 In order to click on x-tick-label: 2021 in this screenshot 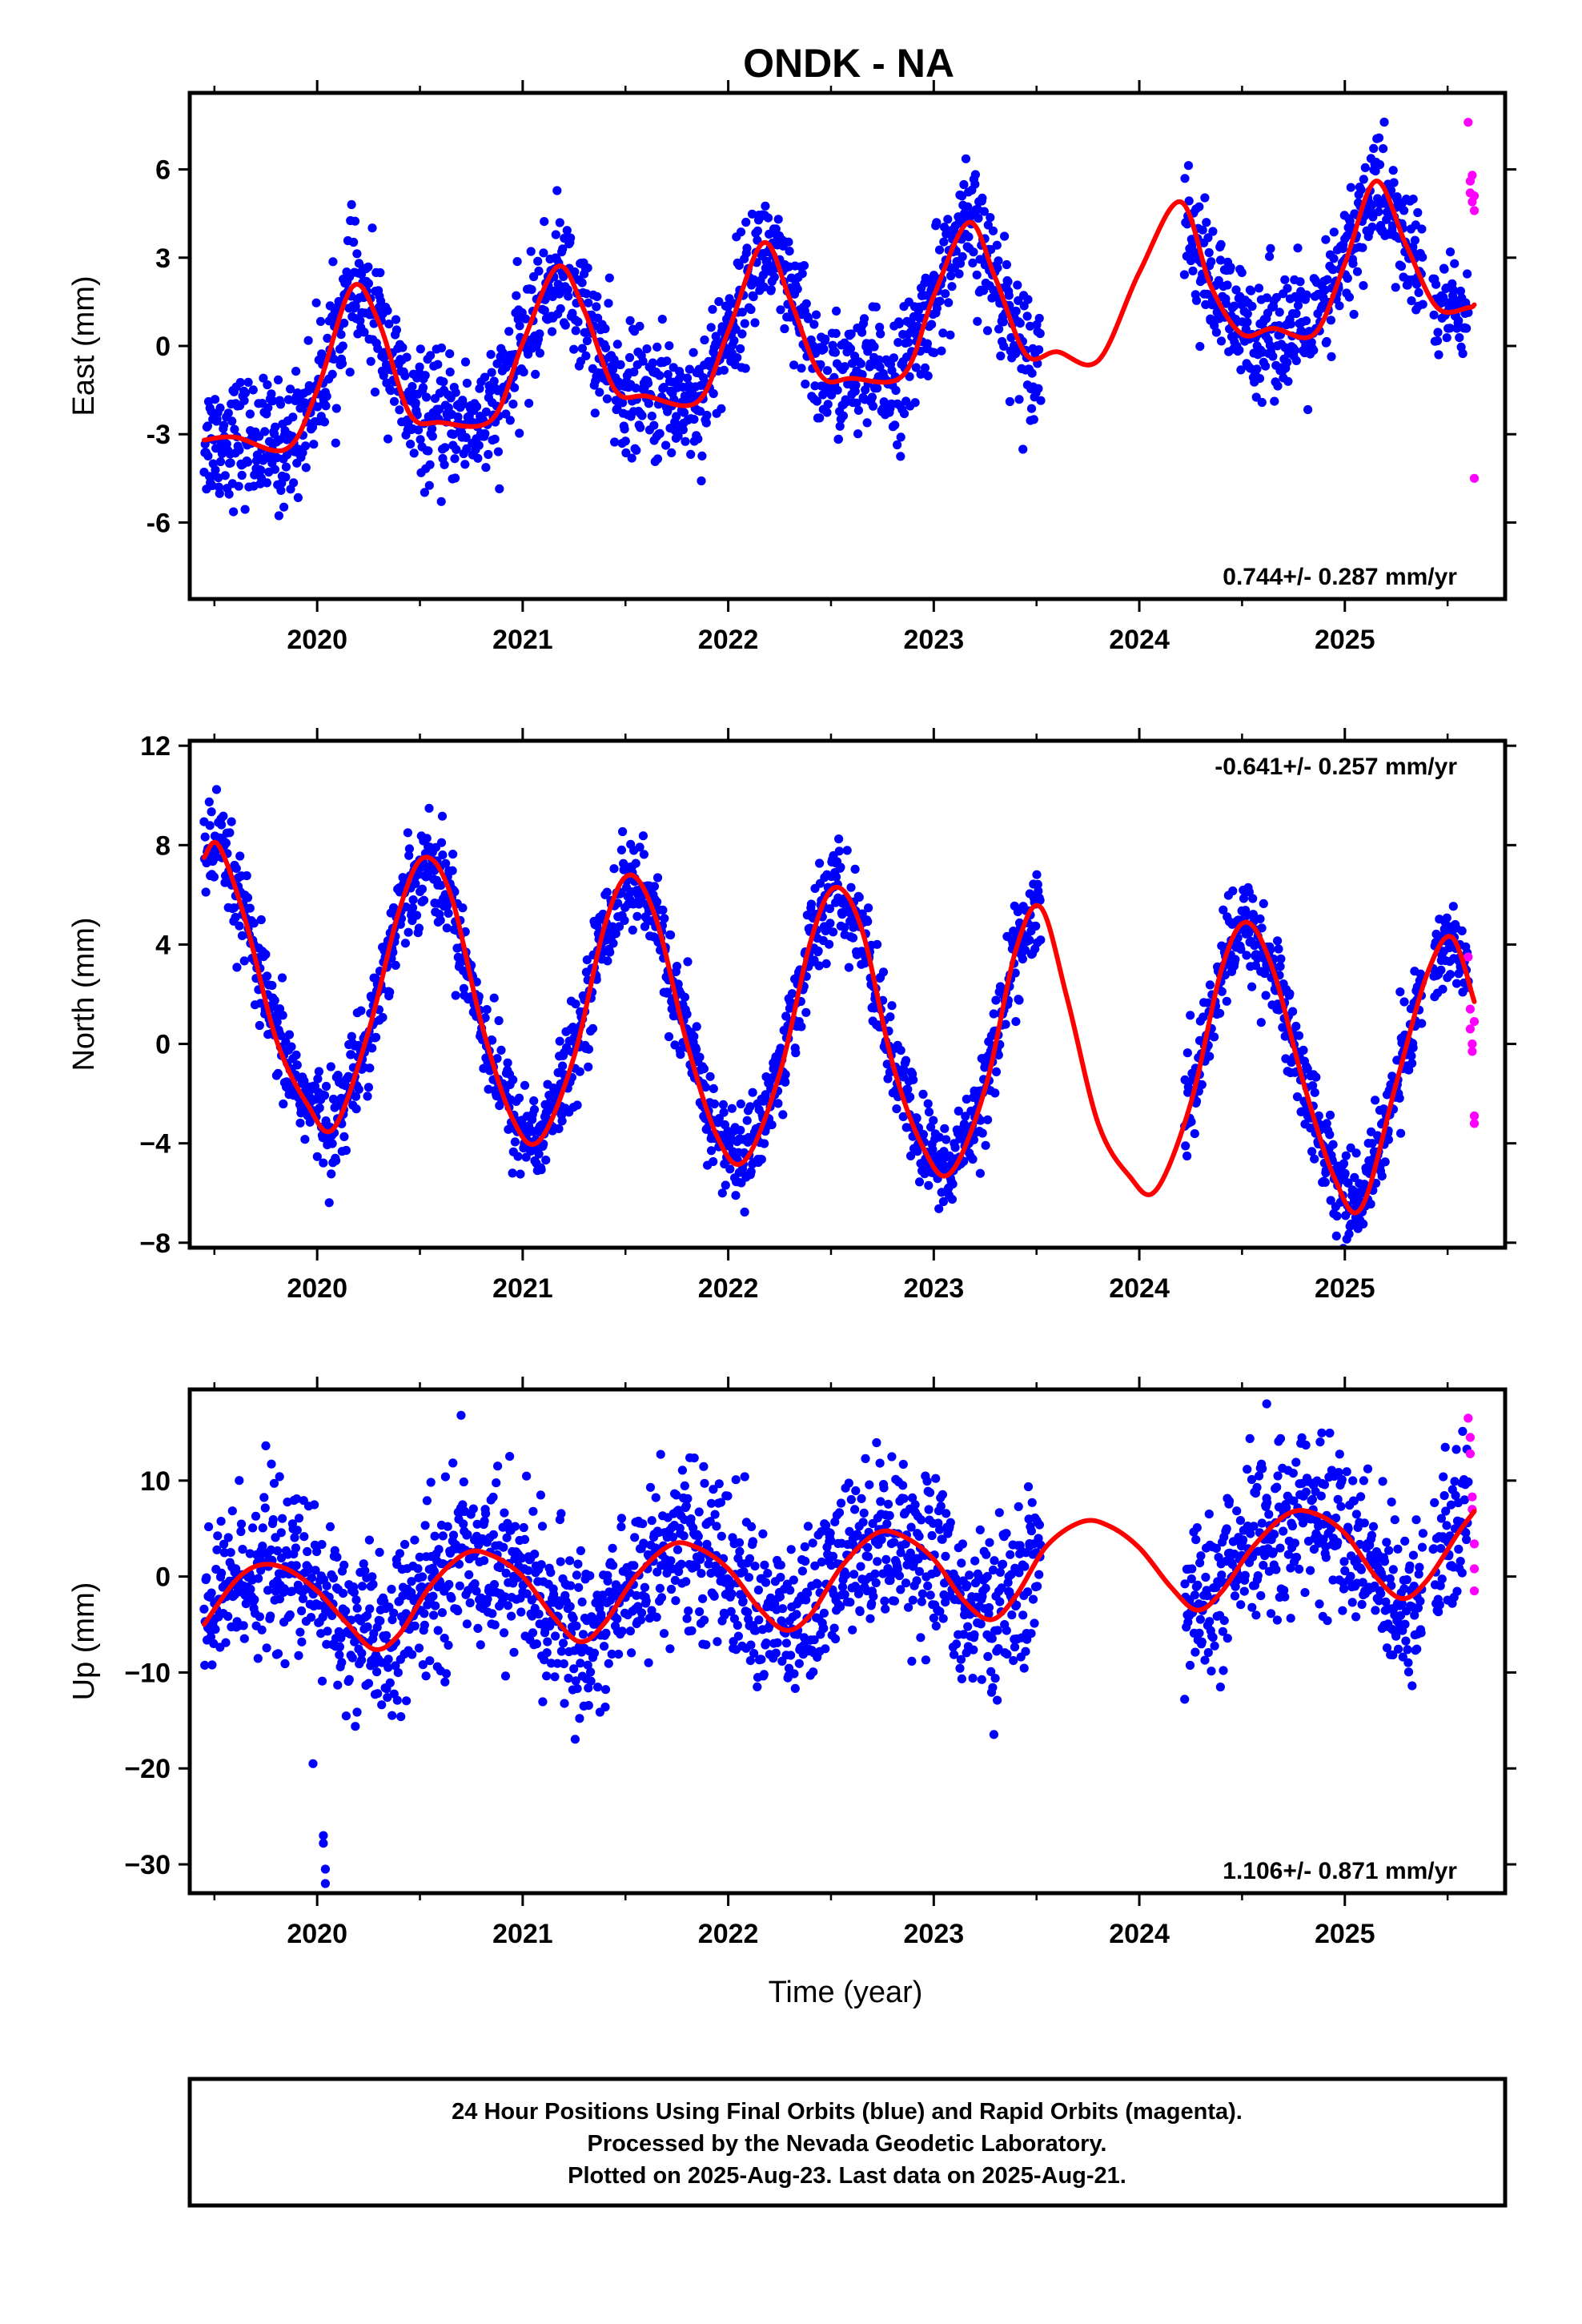, I will do `click(522, 640)`.